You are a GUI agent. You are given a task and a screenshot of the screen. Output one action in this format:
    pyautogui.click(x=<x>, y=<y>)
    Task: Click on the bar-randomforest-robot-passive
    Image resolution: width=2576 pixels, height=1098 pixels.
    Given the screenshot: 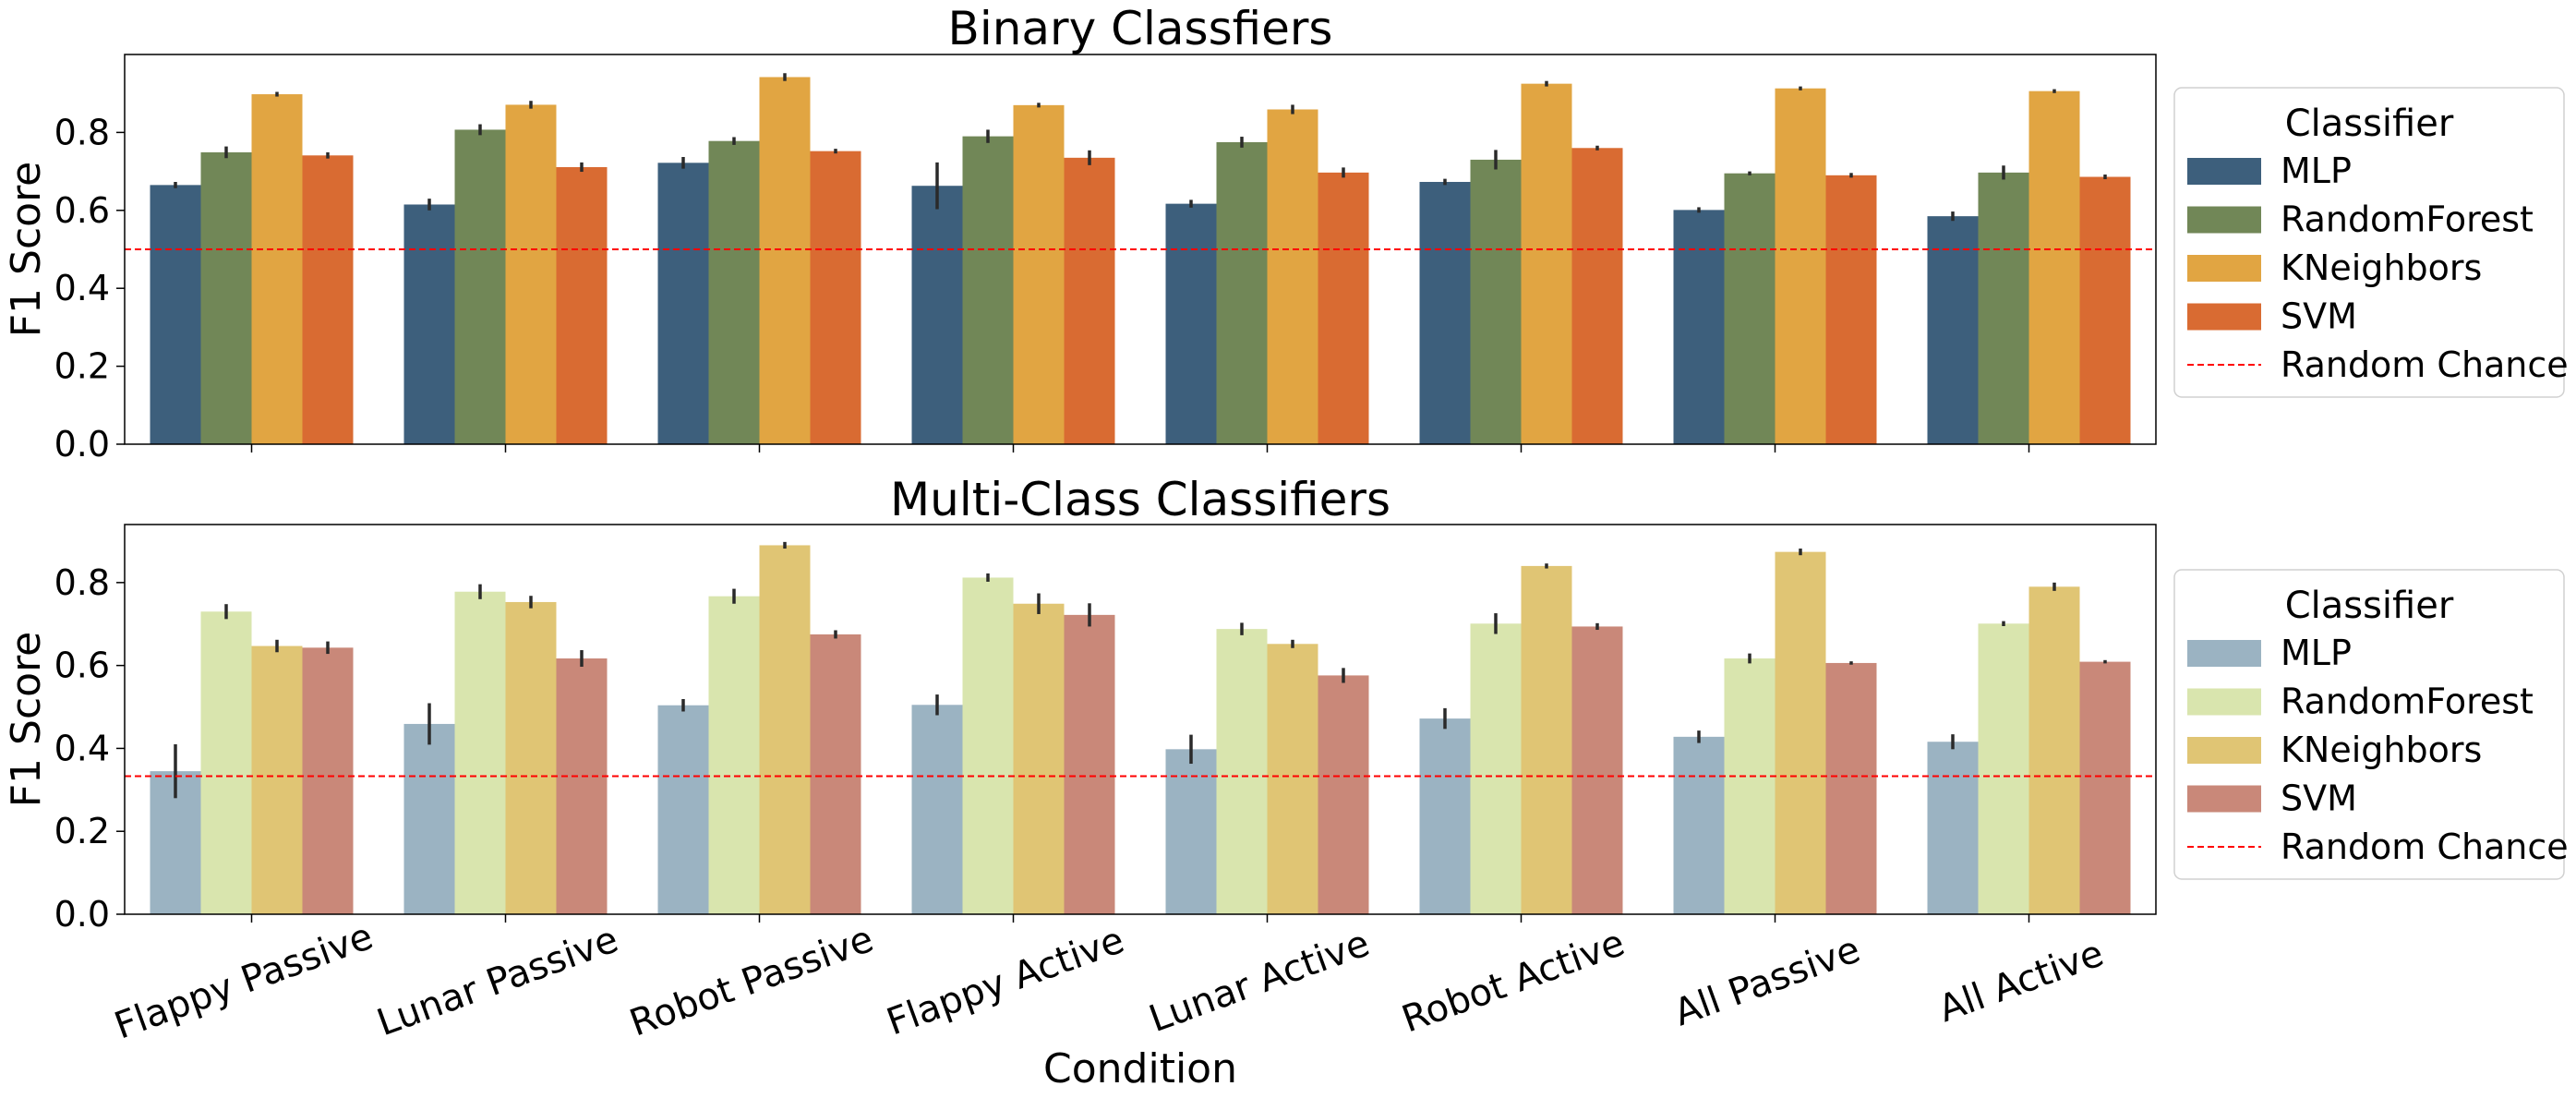 What is the action you would take?
    pyautogui.click(x=734, y=755)
    